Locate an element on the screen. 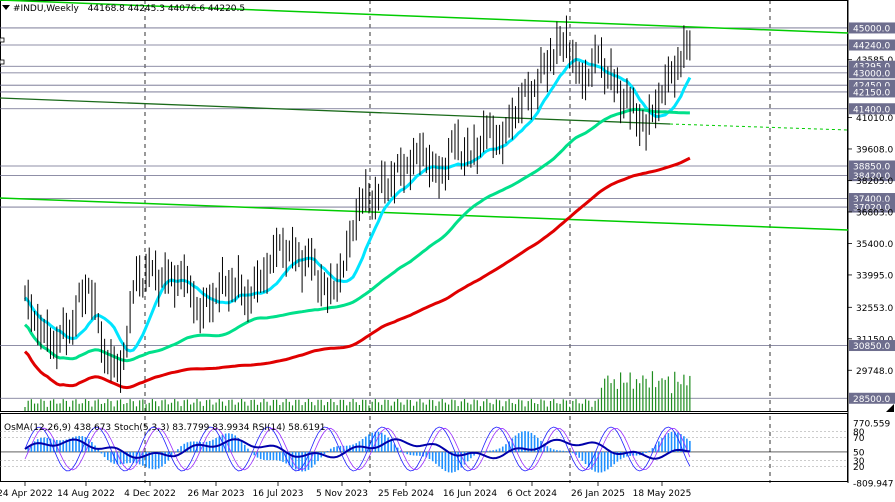 The height and width of the screenshot is (502, 895). y-tick-label: 36803.0 is located at coordinates (874, 213).